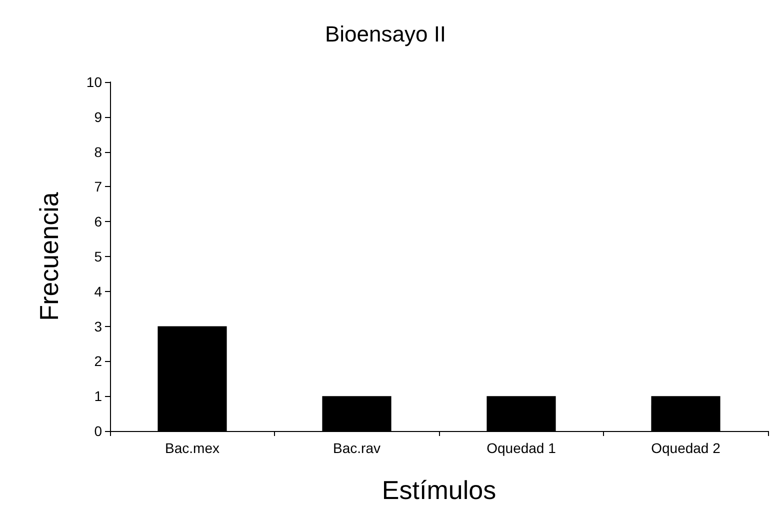 The image size is (771, 508). I want to click on y-tick-label: 0, so click(98, 431).